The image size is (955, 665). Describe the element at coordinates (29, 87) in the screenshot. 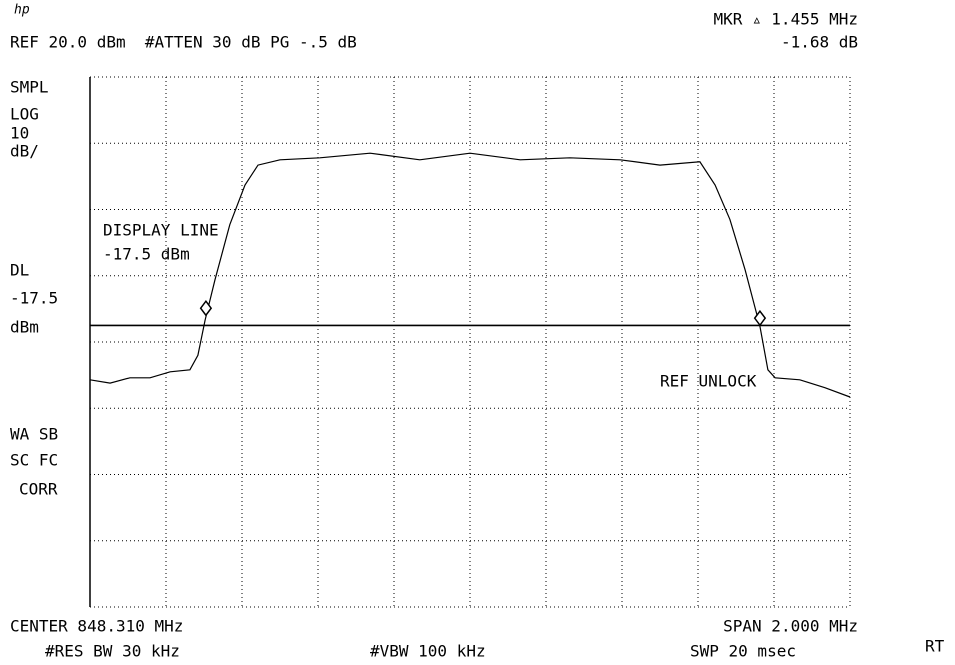

I see `side-label: SMPL` at that location.